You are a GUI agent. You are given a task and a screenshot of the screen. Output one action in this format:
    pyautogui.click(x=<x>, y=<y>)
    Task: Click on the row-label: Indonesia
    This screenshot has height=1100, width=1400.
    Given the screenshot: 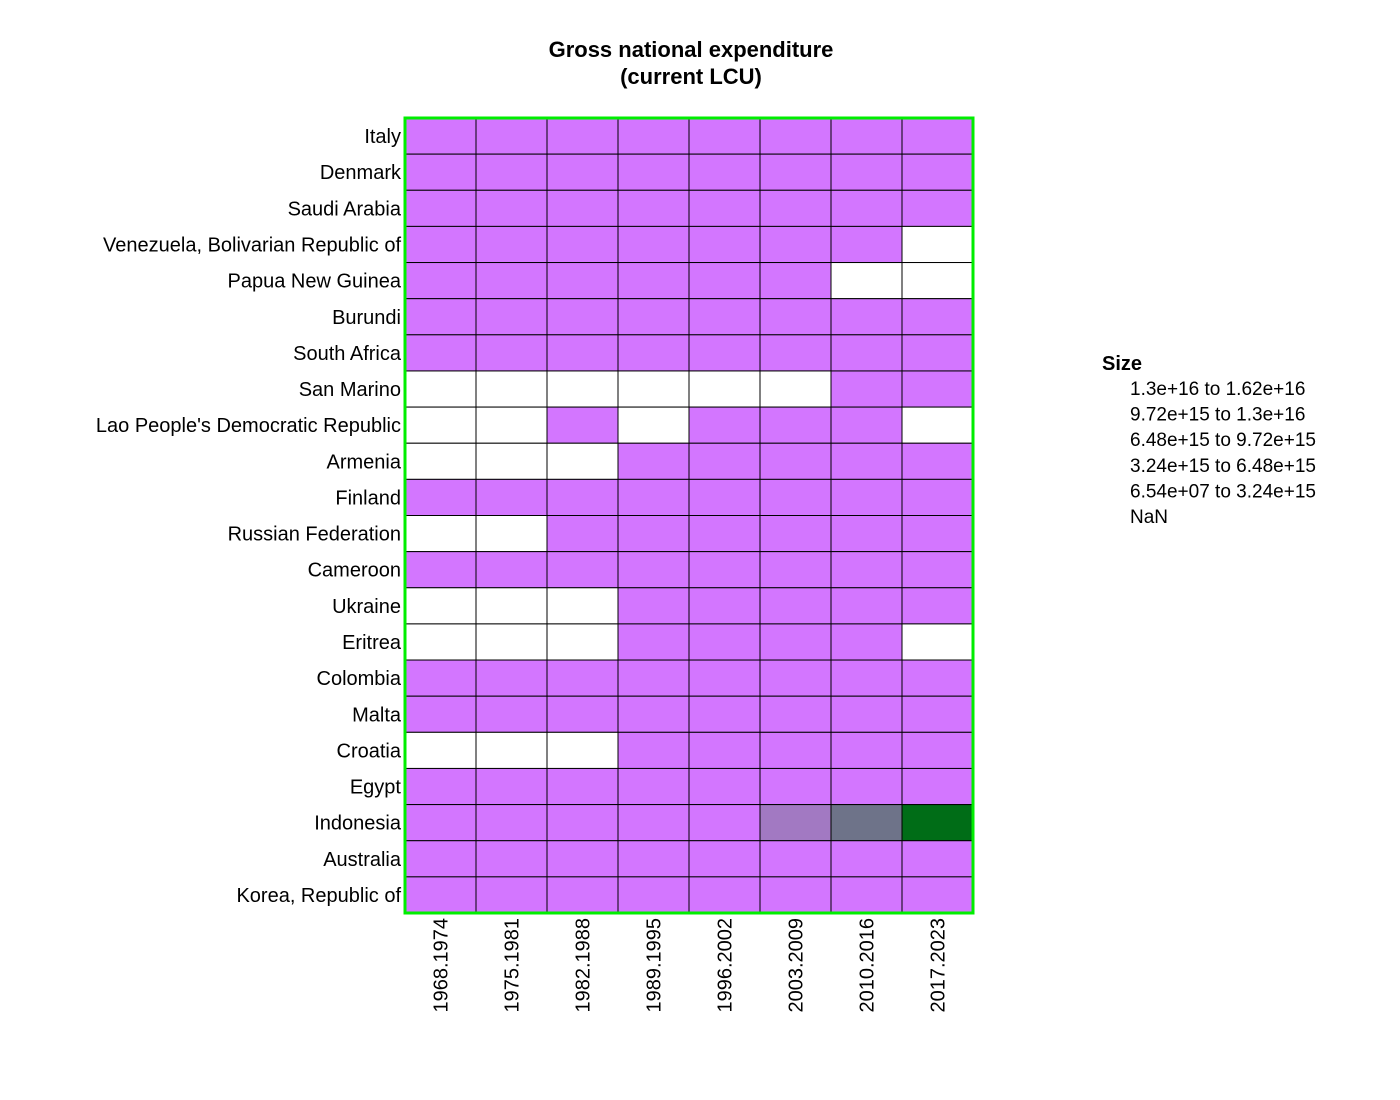 What is the action you would take?
    pyautogui.click(x=358, y=824)
    